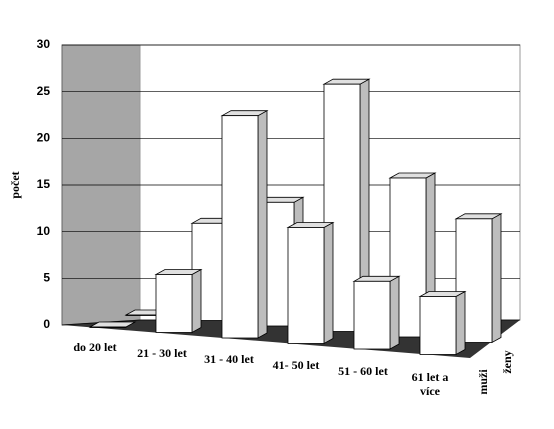  I want to click on x-tick-label: 61 let a více, so click(430, 384).